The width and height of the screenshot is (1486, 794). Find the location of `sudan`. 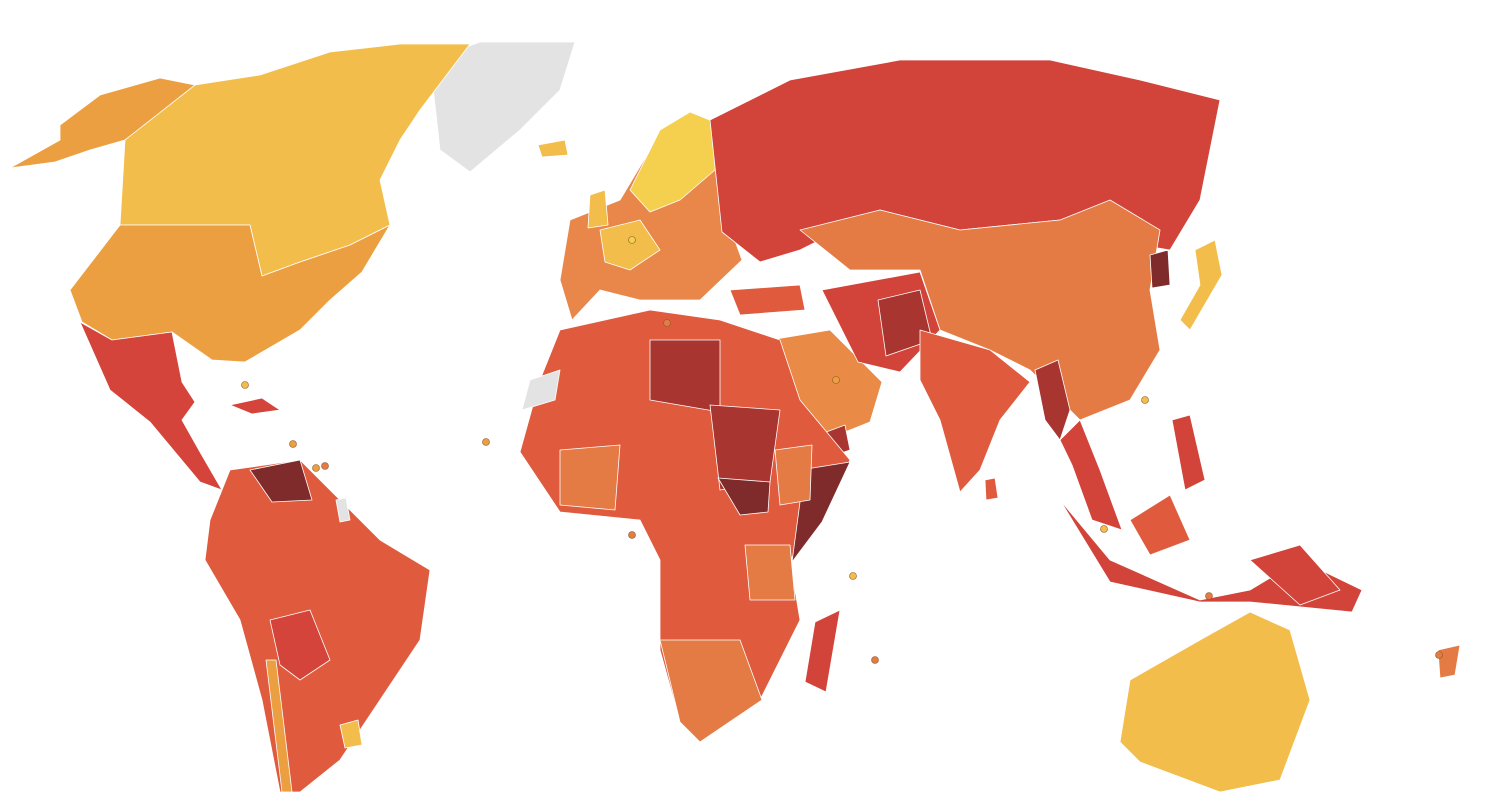

sudan is located at coordinates (745, 447).